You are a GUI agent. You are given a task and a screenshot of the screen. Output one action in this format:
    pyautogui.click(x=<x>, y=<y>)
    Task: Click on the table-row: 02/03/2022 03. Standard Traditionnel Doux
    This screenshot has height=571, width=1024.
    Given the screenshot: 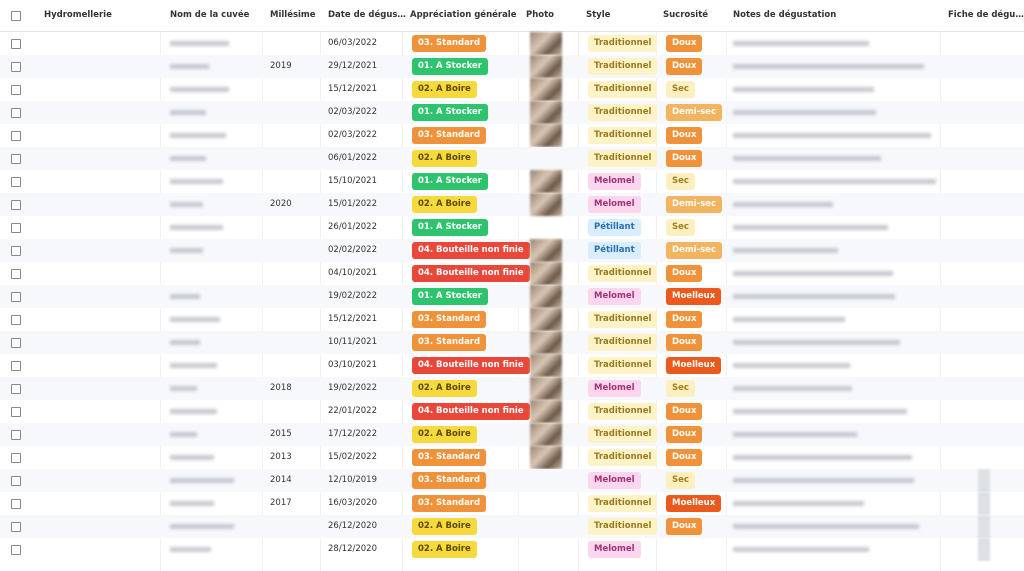 What is the action you would take?
    pyautogui.click(x=512, y=135)
    